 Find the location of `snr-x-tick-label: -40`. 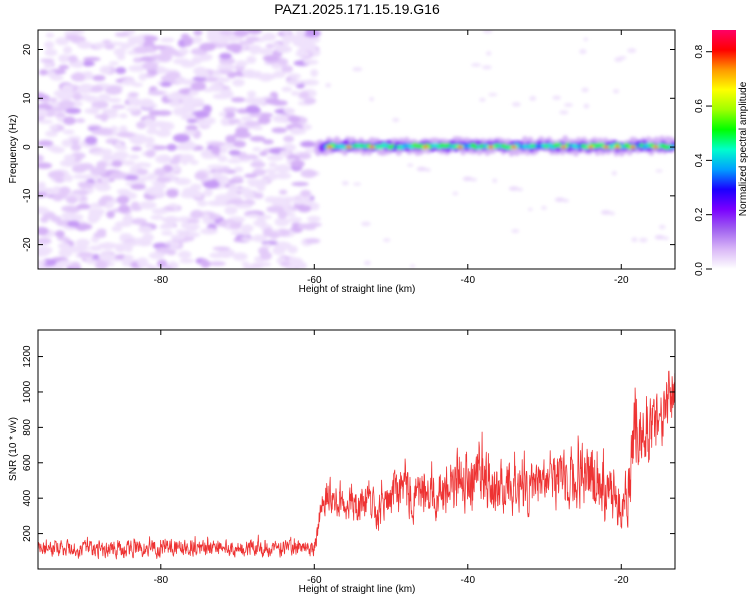

snr-x-tick-label: -40 is located at coordinates (468, 580).